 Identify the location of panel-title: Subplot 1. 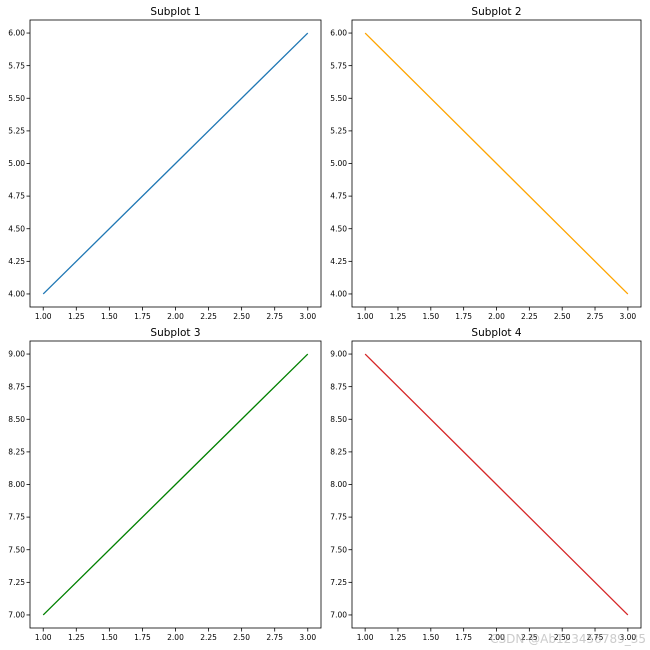
(175, 12).